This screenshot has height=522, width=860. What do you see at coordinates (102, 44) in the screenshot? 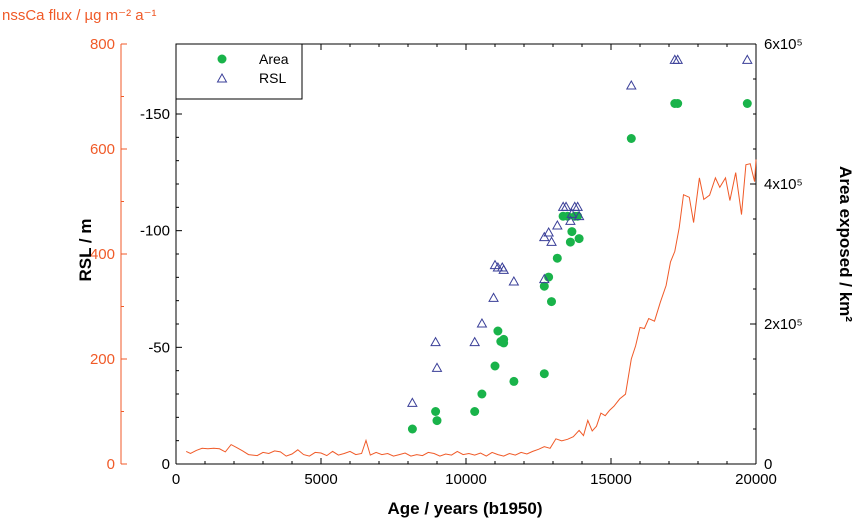
I see `flux-tick-label: 800` at bounding box center [102, 44].